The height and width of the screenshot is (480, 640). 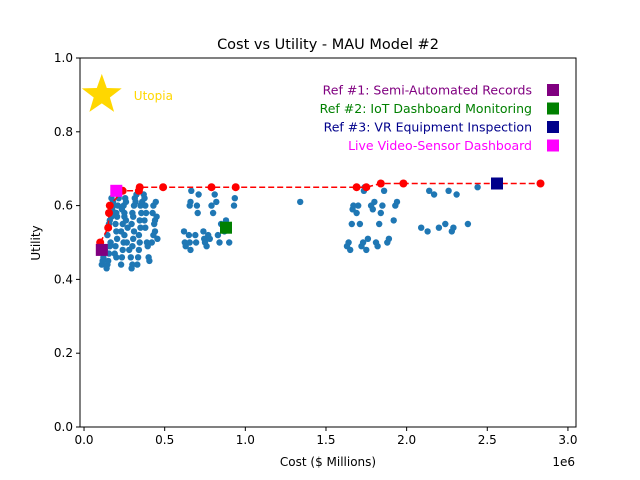 I want to click on x-tick-label: 0.0, so click(x=83, y=440).